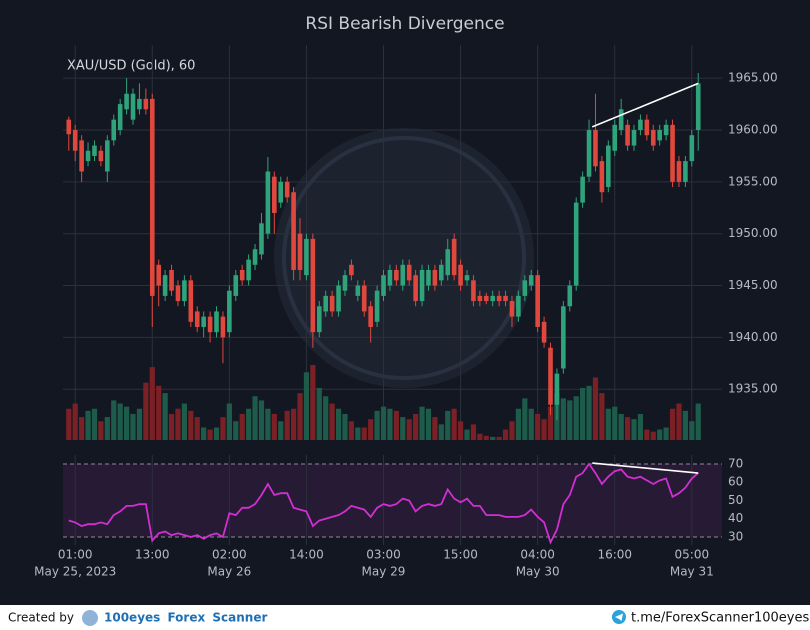 The width and height of the screenshot is (810, 630). I want to click on x-tick-label: 14:00, so click(306, 555).